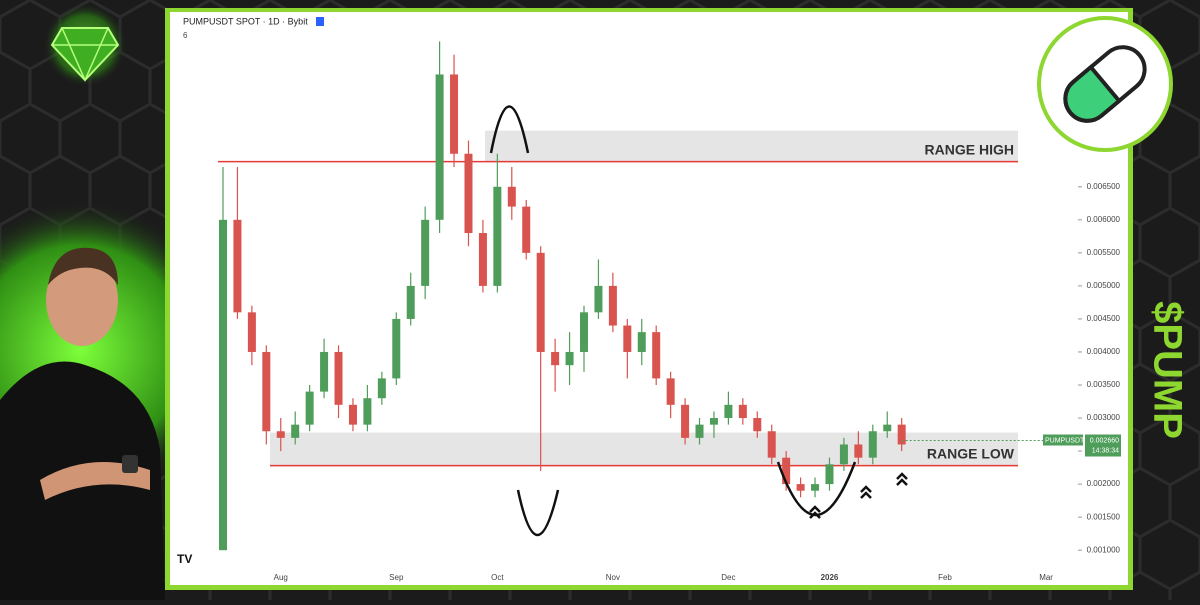  What do you see at coordinates (1104, 384) in the screenshot?
I see `y-tick-label: 0.003500` at bounding box center [1104, 384].